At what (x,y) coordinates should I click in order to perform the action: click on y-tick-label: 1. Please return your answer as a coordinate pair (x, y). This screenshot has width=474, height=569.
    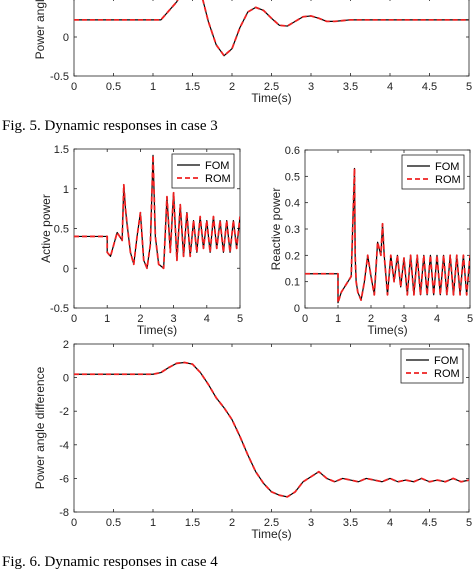
    Looking at the image, I should click on (66, 190).